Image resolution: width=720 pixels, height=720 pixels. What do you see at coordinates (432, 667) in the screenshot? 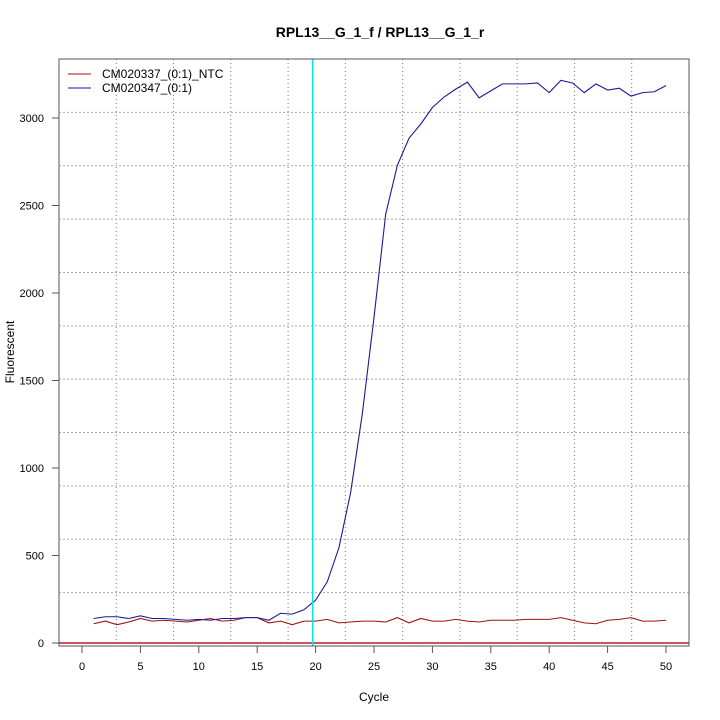
I see `x-tick-label: 30` at bounding box center [432, 667].